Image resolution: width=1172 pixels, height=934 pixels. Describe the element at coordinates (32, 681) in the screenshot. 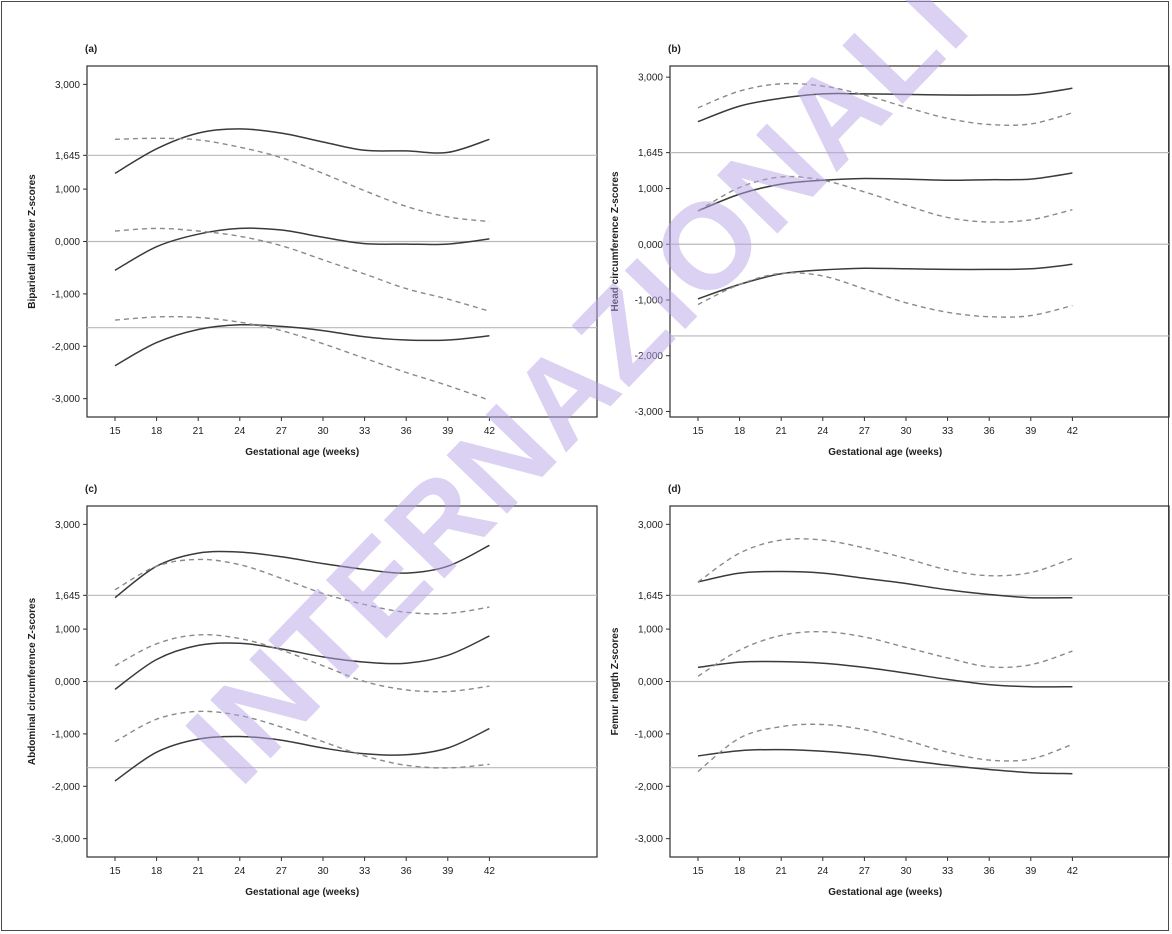

I see `y-axis-label: Abdominal circumference Z-scores` at that location.